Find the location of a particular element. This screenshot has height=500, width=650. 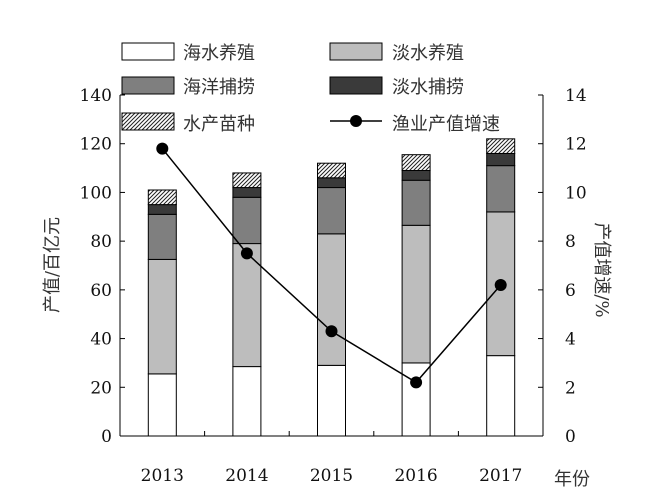

legend-label-0: 海水养殖 is located at coordinates (219, 53).